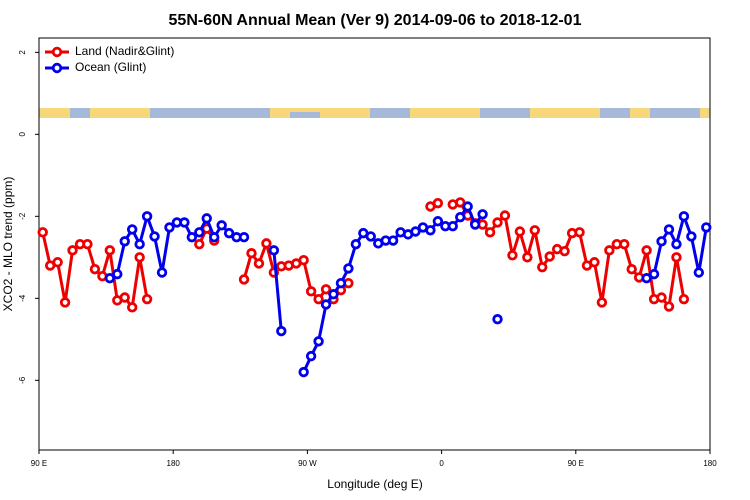 The image size is (750, 500). What do you see at coordinates (22, 216) in the screenshot?
I see `y-tick-label: -2` at bounding box center [22, 216].